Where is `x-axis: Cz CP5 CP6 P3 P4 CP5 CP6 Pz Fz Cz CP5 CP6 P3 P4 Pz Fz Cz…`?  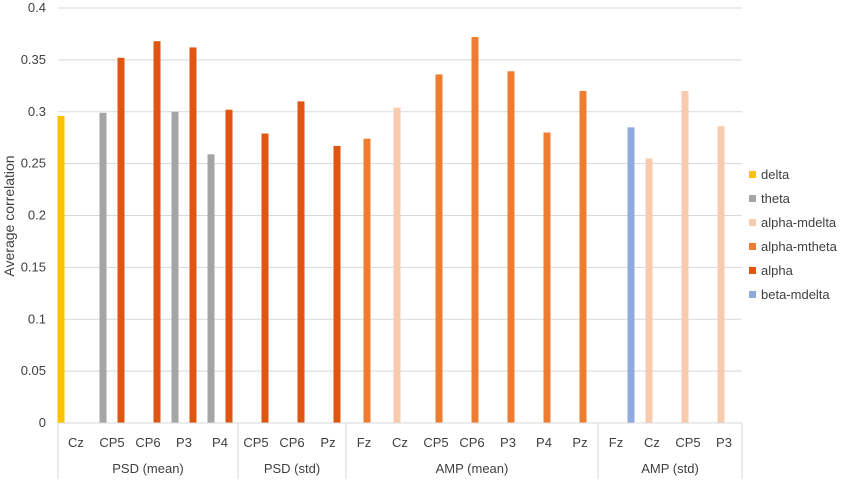 x-axis: Cz CP5 CP6 P3 P4 CP5 CP6 Pz Fz Cz CP5 CP6 P3 P4 Pz Fz Cz… is located at coordinates (400, 450).